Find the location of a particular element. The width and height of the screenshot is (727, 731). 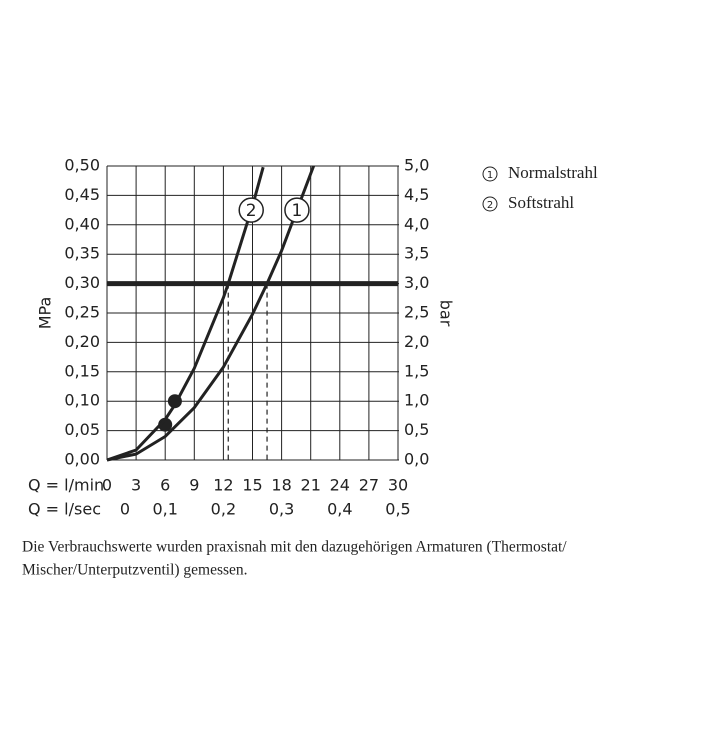

x-tick-label: 3 is located at coordinates (136, 485).